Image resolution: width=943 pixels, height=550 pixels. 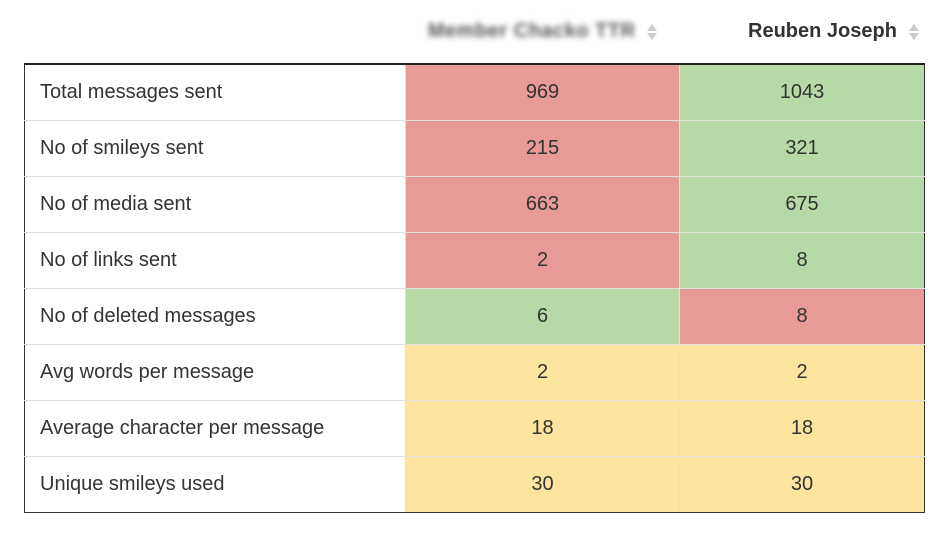 I want to click on metric-label: Average character per message, so click(x=215, y=428).